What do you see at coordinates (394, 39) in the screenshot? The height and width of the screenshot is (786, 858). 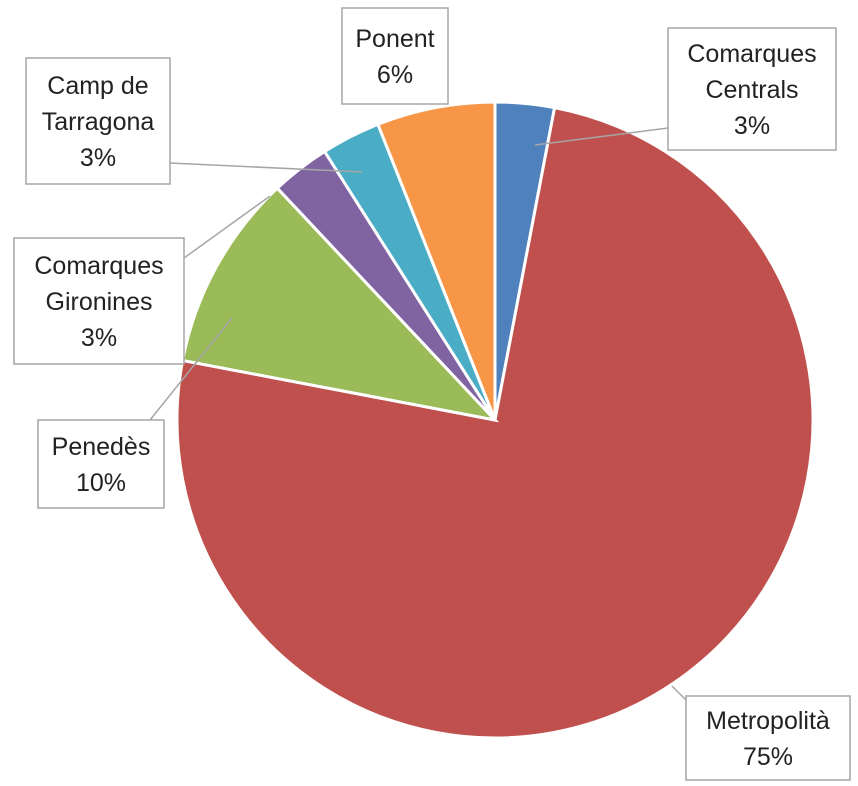 I see `data-label-name: Ponent` at bounding box center [394, 39].